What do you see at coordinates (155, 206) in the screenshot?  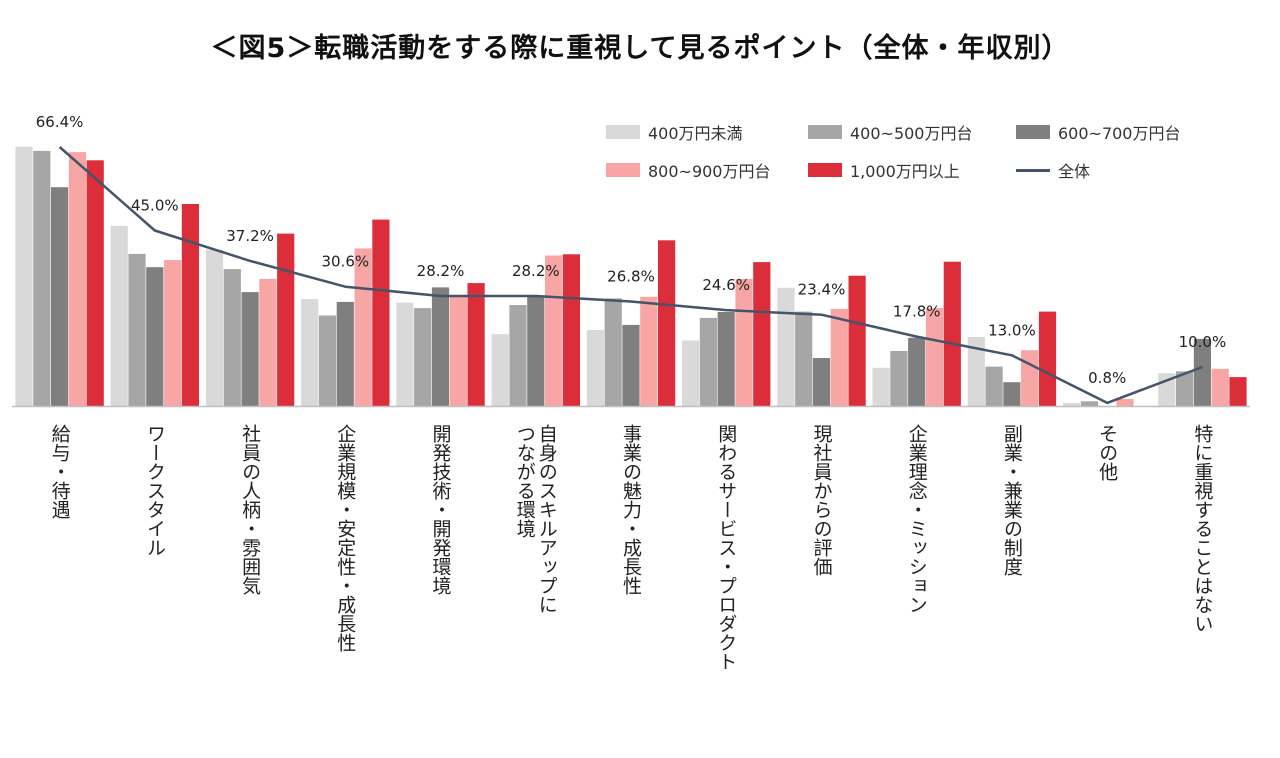 I see `data-label-1: 45.0%` at bounding box center [155, 206].